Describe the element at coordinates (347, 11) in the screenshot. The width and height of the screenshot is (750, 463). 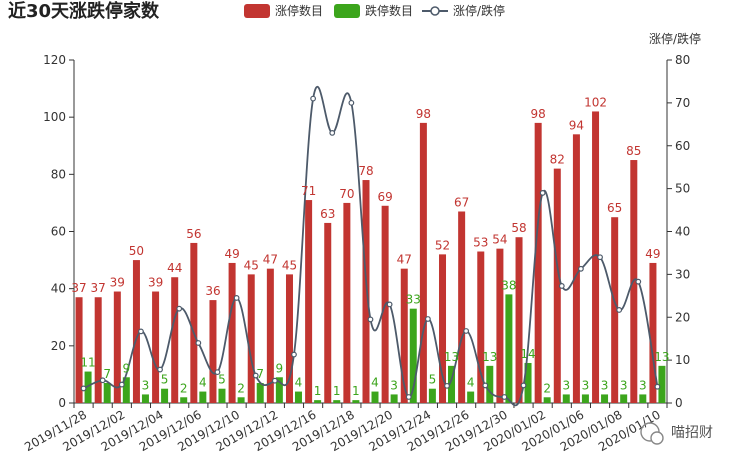
I see `legend-swatch-limit-down` at that location.